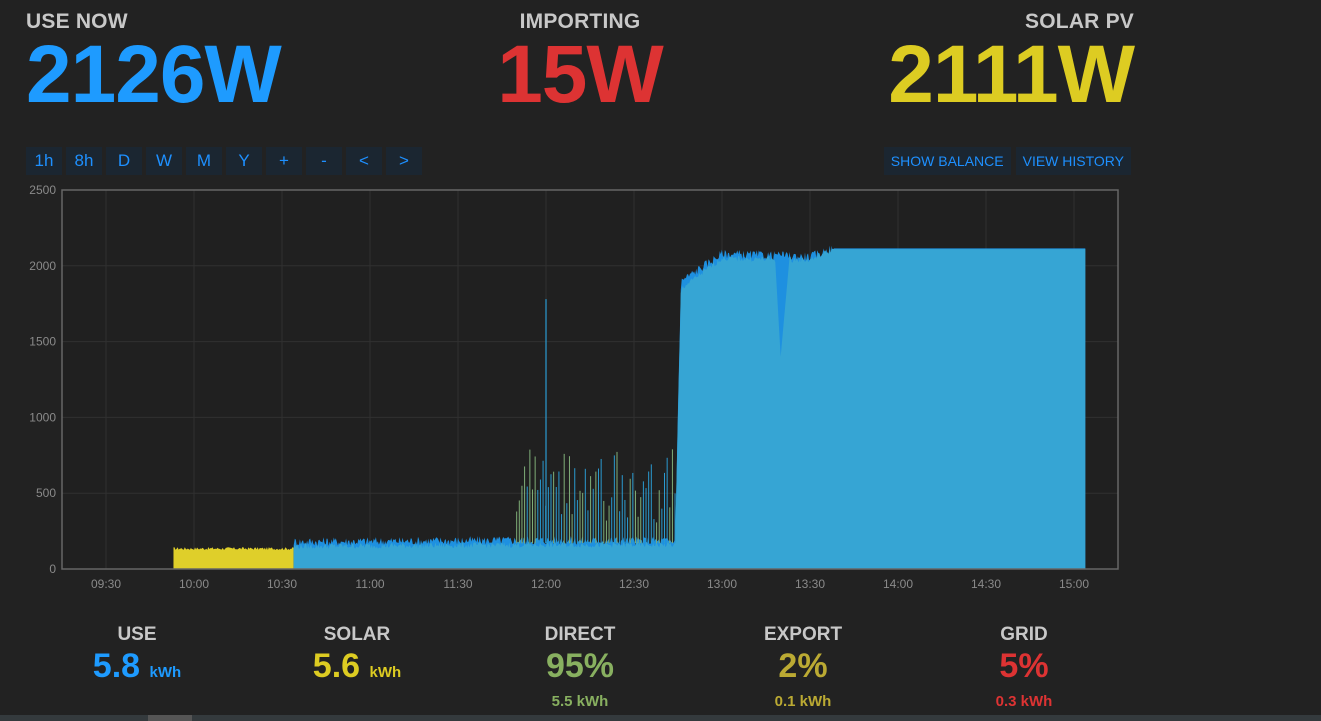 This screenshot has height=721, width=1321. Describe the element at coordinates (947, 161) in the screenshot. I see `show-balance-button: SHOW BALANCE` at that location.